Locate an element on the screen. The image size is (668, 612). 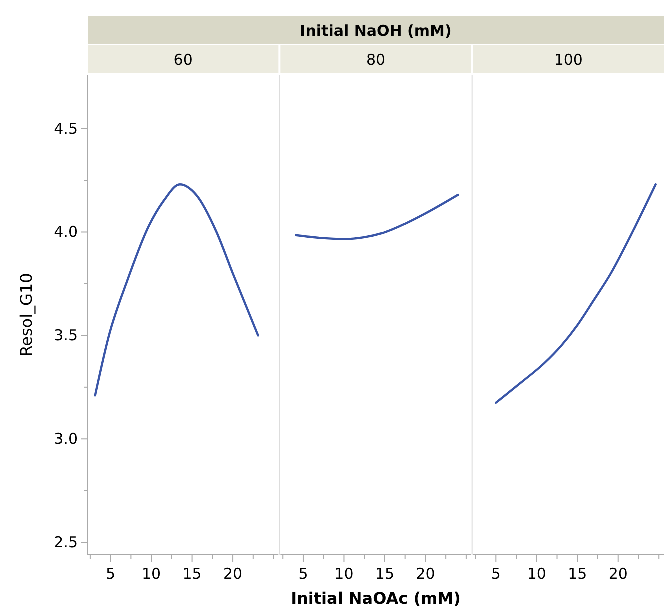
y-tick-label: 4.0 is located at coordinates (66, 232).